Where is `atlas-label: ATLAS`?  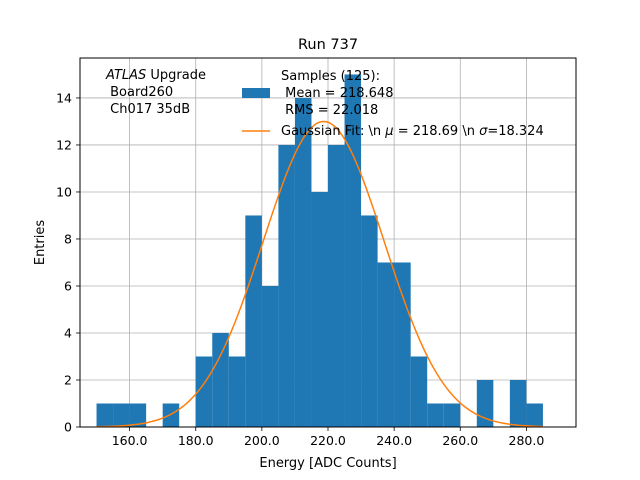
atlas-label: ATLAS is located at coordinates (125, 75).